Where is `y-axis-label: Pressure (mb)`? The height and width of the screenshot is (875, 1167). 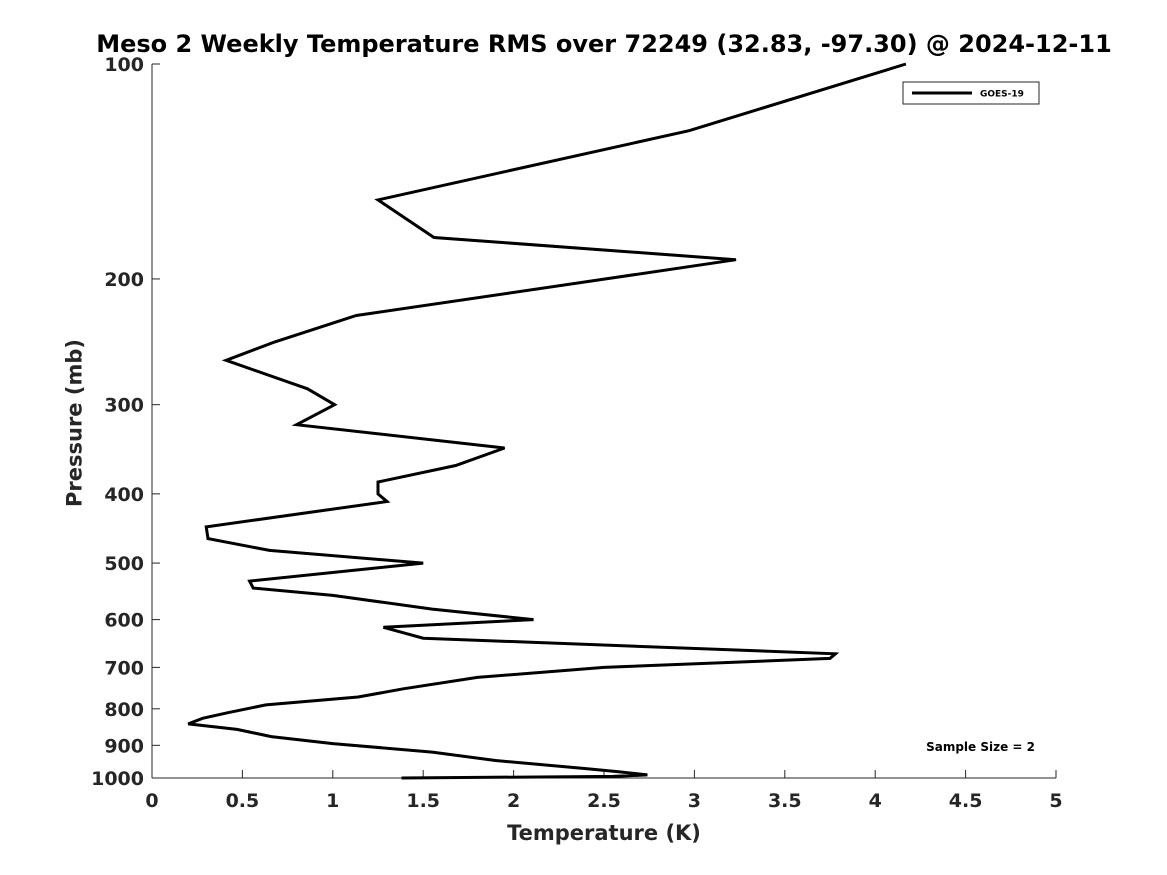
y-axis-label: Pressure (mb) is located at coordinates (74, 423).